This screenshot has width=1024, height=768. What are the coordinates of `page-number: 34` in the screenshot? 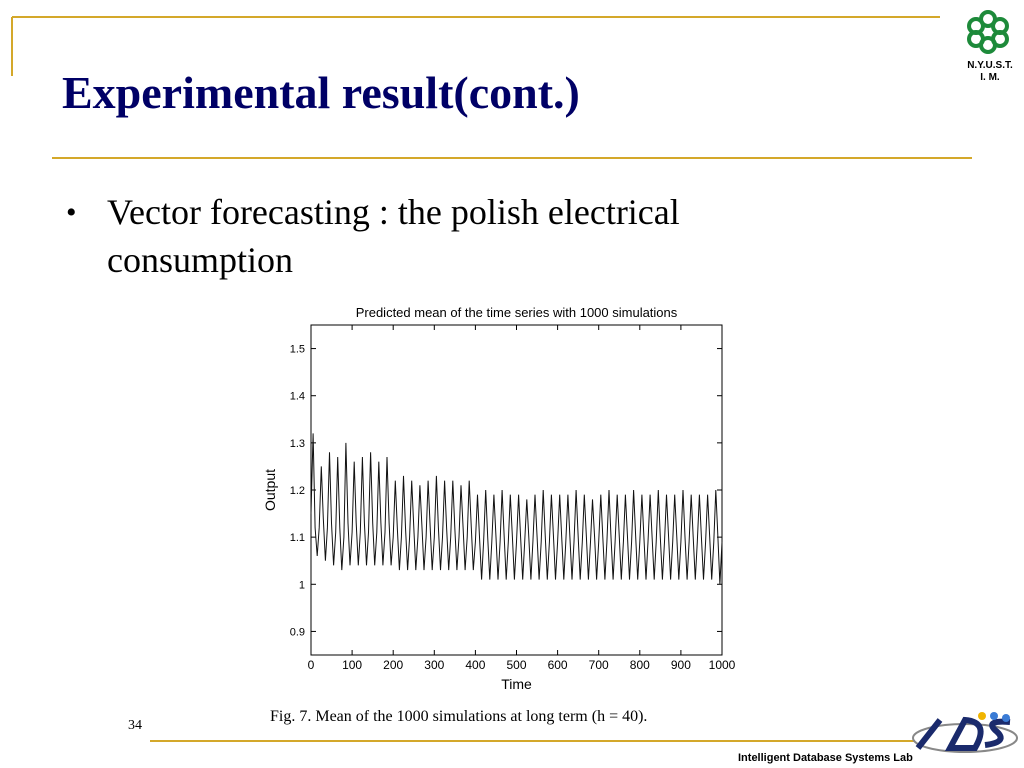 It's located at (135, 725).